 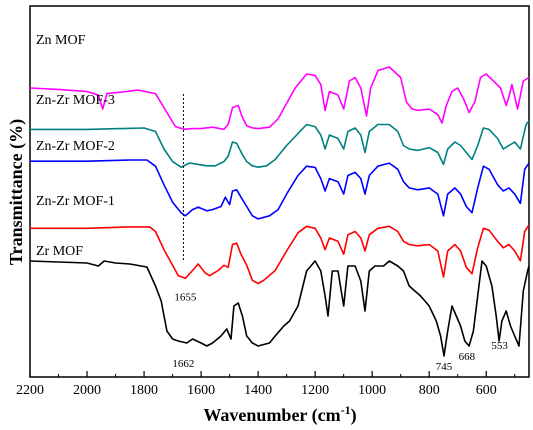 What do you see at coordinates (30, 390) in the screenshot?
I see `x-tick-label: 2200` at bounding box center [30, 390].